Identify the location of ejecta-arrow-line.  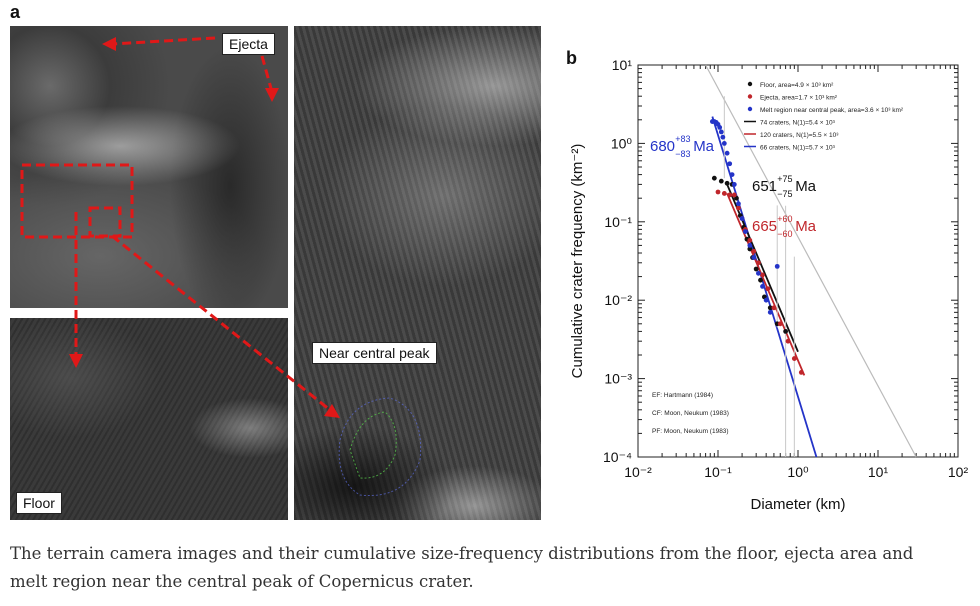
(163, 41).